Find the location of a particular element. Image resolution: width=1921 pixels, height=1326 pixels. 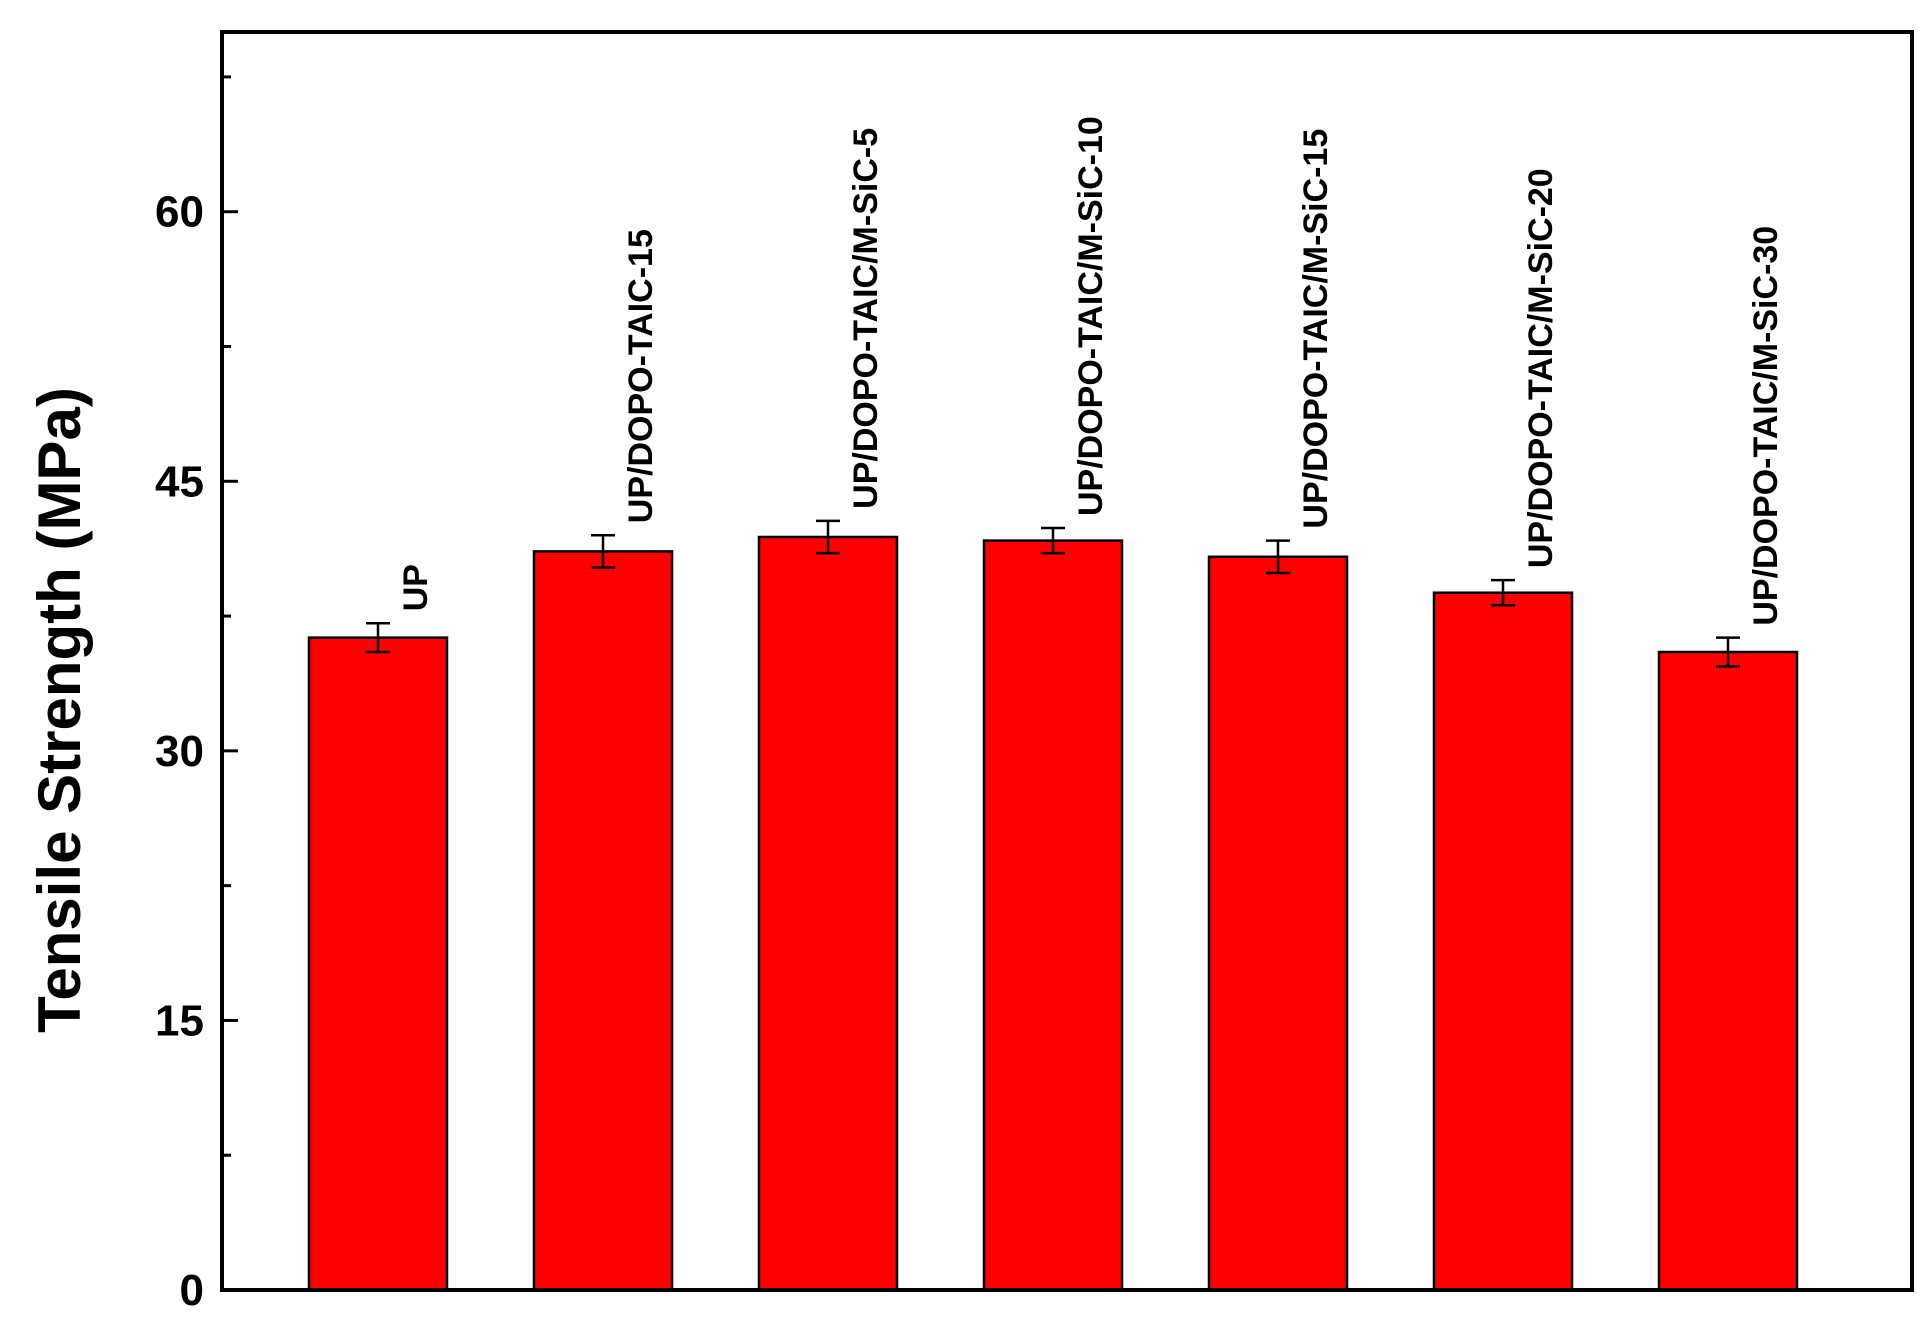

error-bars is located at coordinates (1053, 593).